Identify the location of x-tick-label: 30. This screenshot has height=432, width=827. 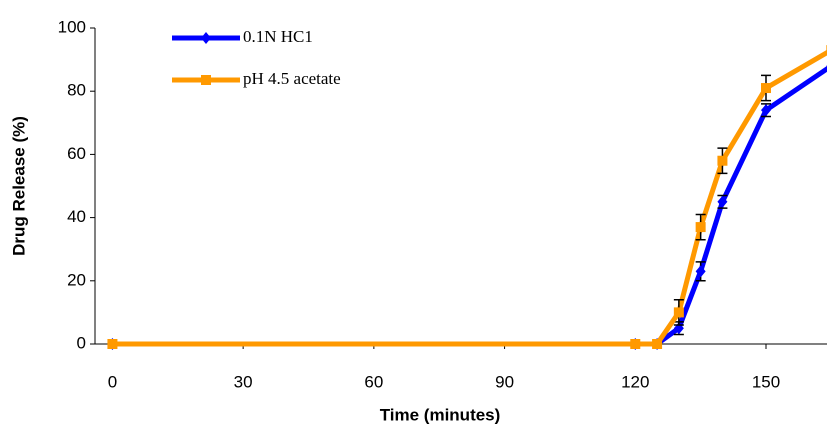
(243, 381).